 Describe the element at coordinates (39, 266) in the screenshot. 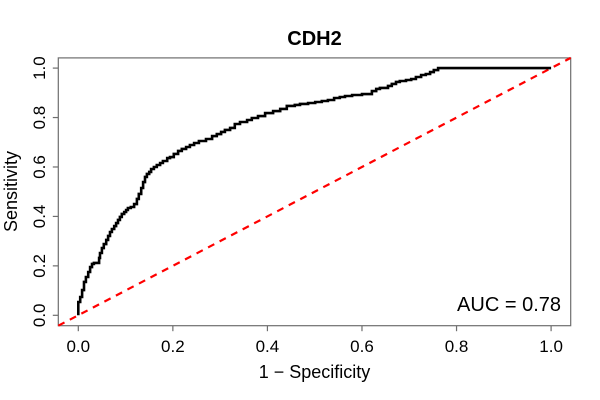

I see `y-tick-label: 0.2` at that location.